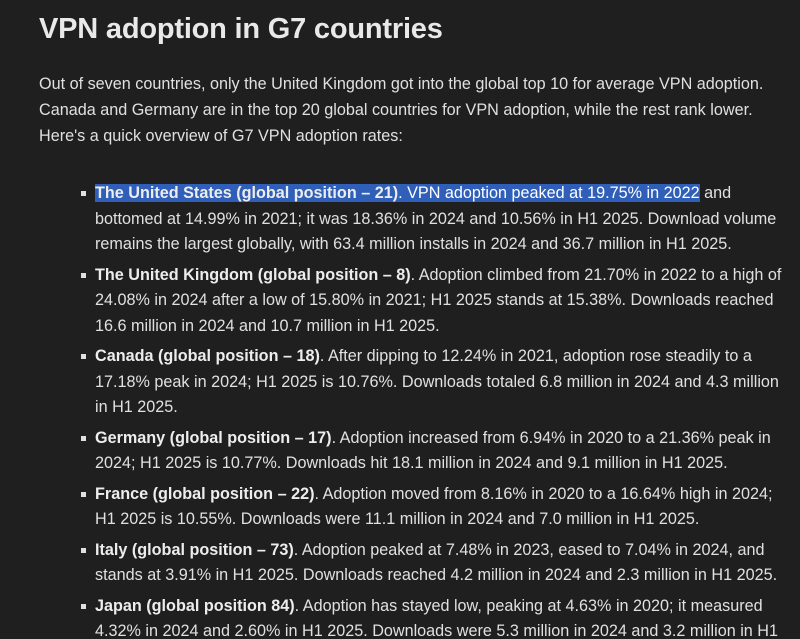 This screenshot has width=800, height=639. What do you see at coordinates (241, 29) in the screenshot?
I see `page-title: VPN adoption in G7 countries` at bounding box center [241, 29].